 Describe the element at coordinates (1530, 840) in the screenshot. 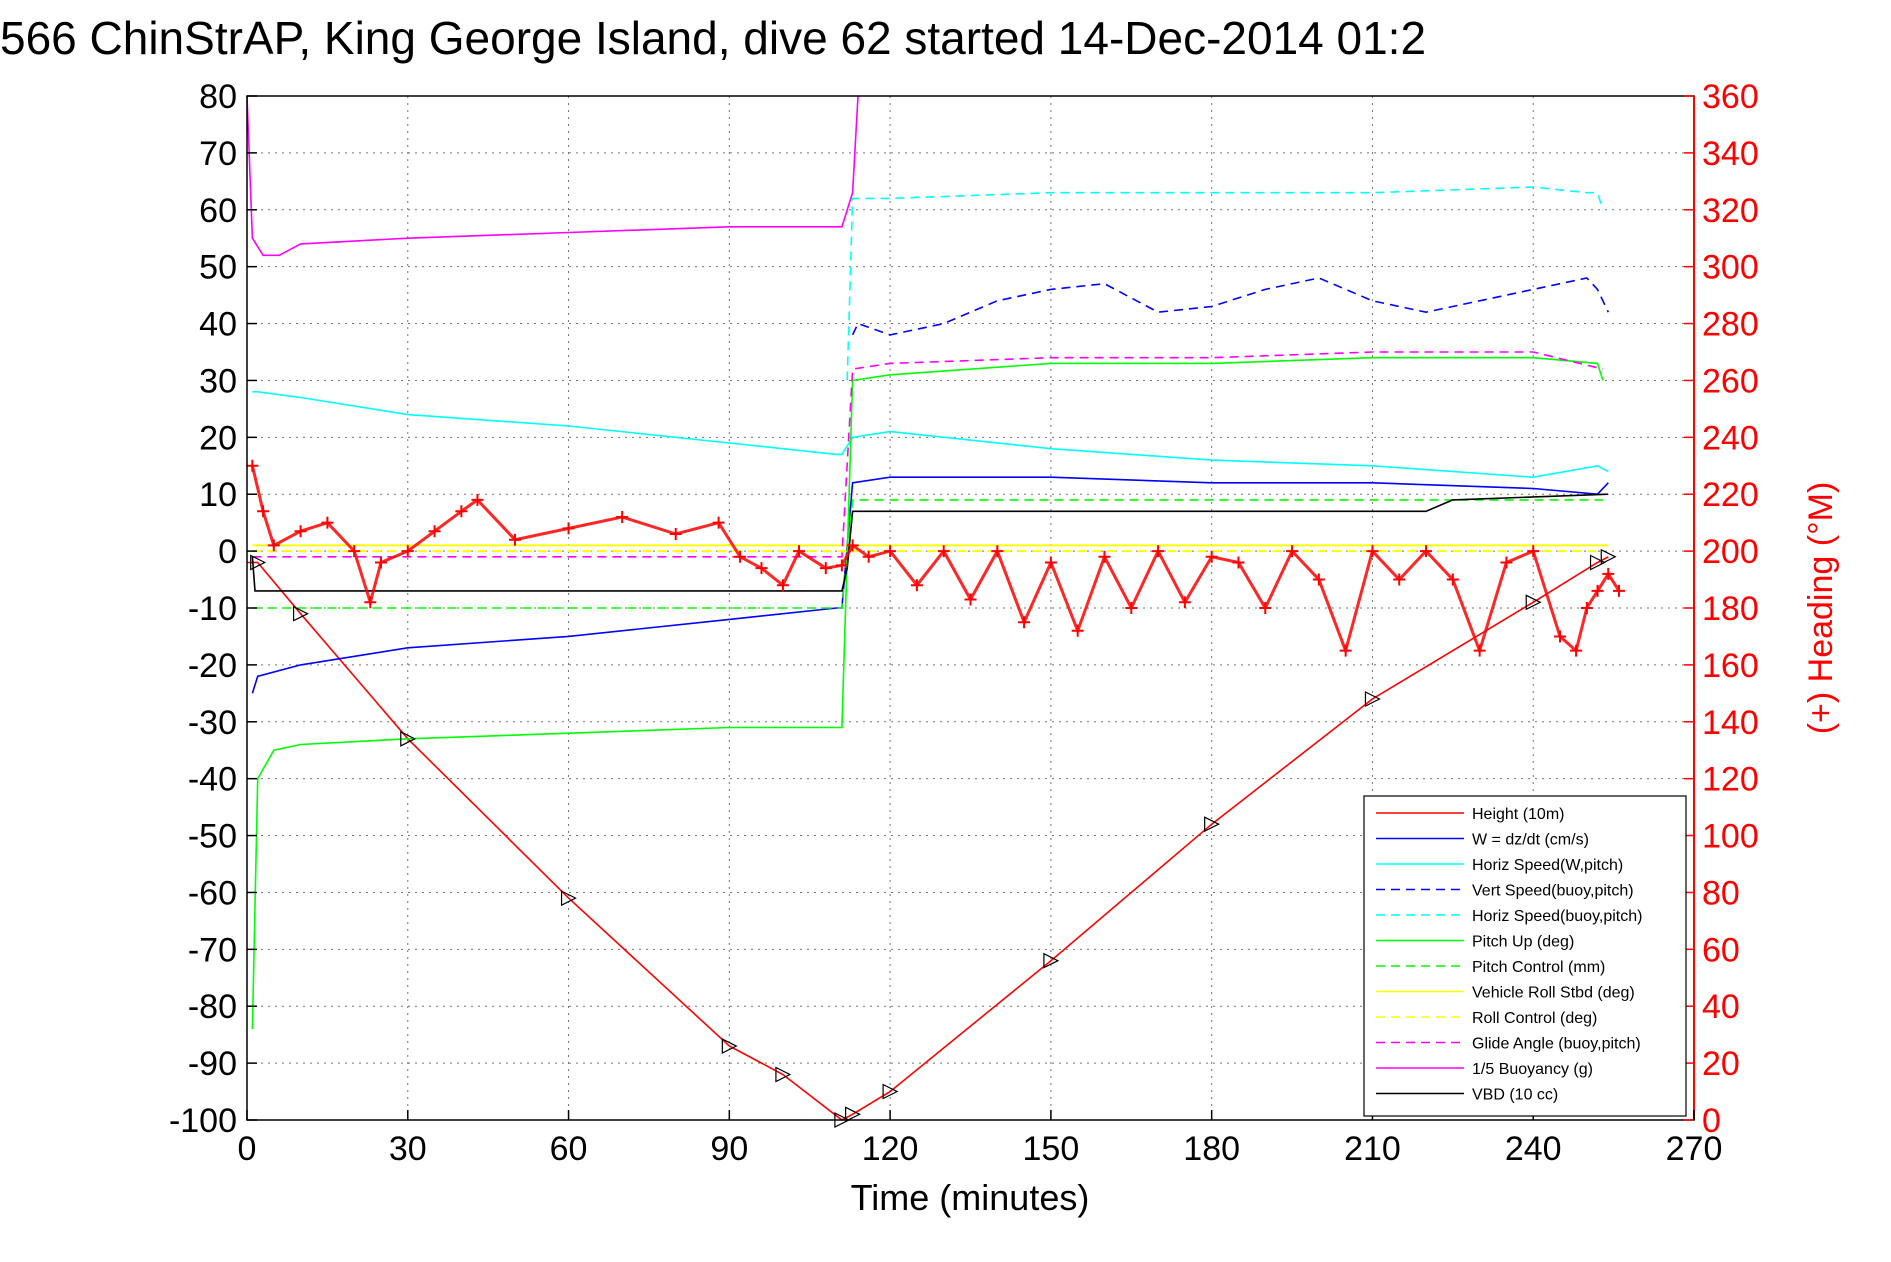

I see `legend-label: W = dz/dt (cm/s)` at that location.